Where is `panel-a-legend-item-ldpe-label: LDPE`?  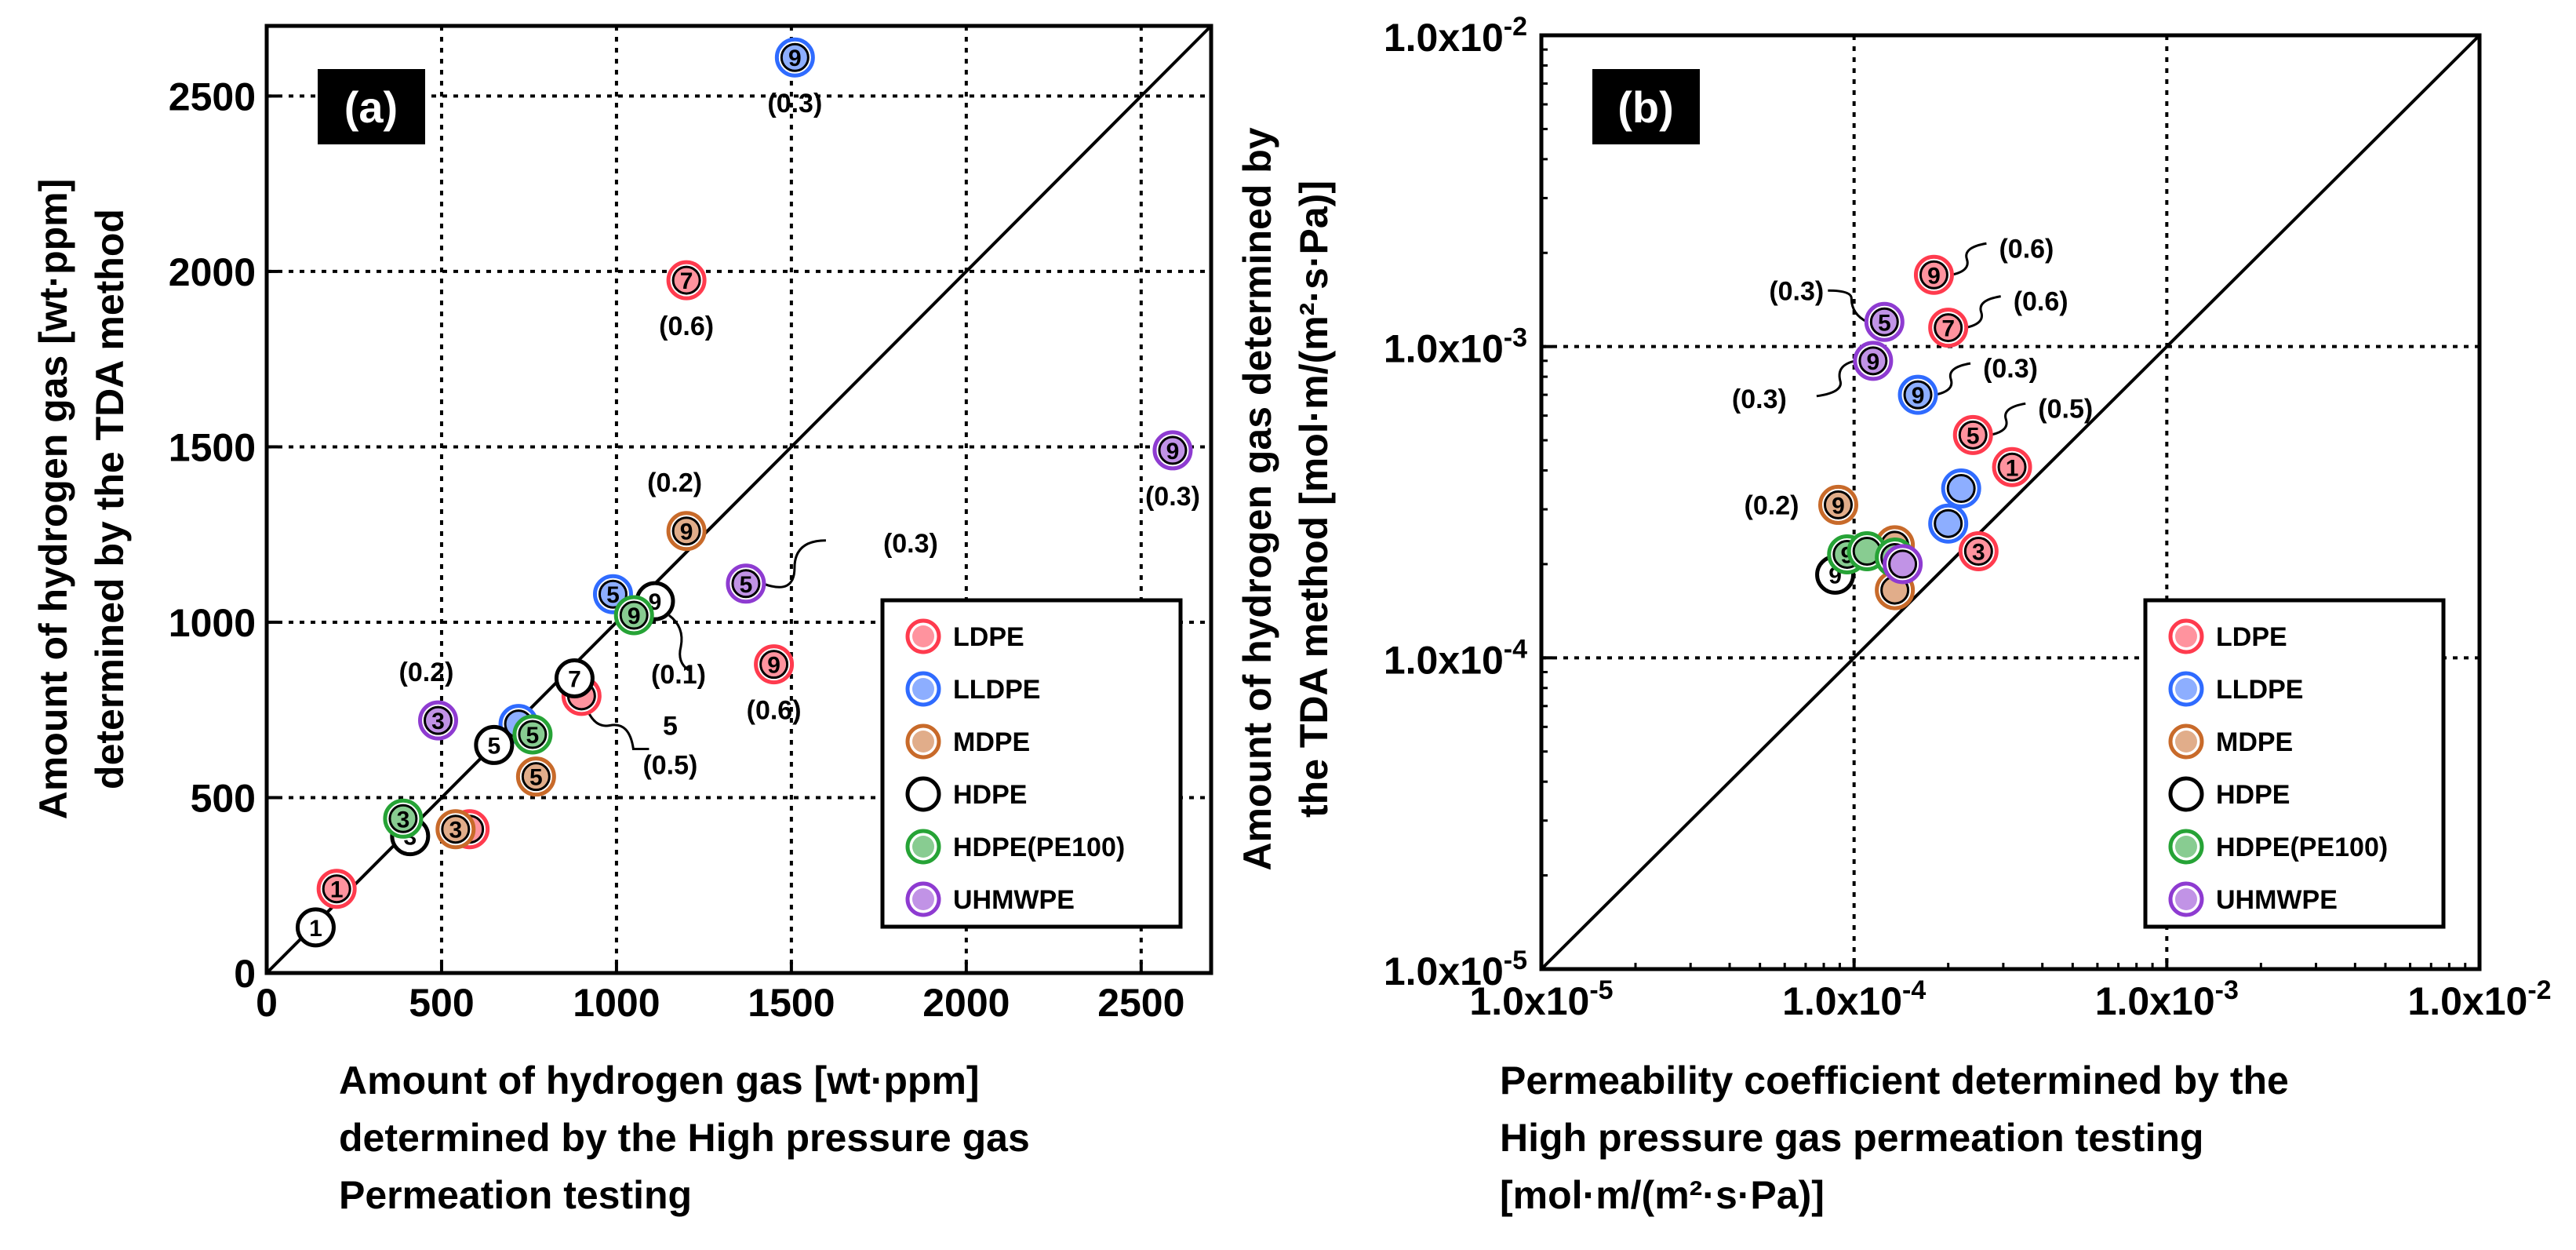
panel-a-legend-item-ldpe-label: LDPE is located at coordinates (988, 637).